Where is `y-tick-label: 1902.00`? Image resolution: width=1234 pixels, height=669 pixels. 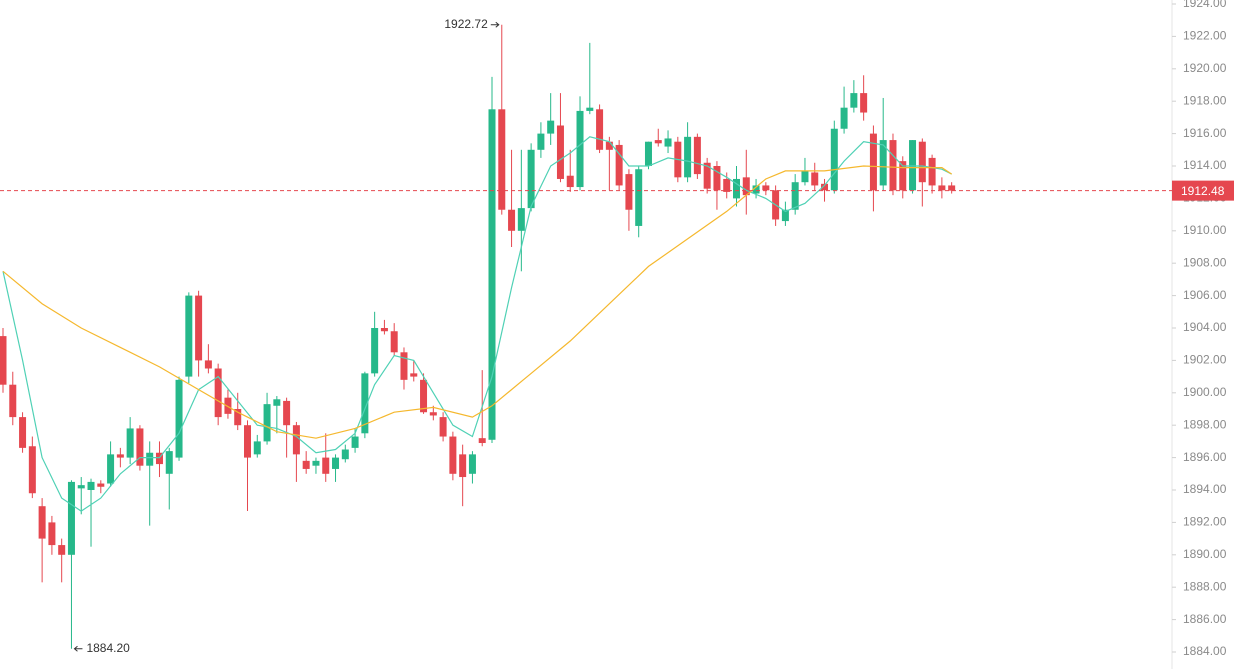 y-tick-label: 1902.00 is located at coordinates (1205, 360).